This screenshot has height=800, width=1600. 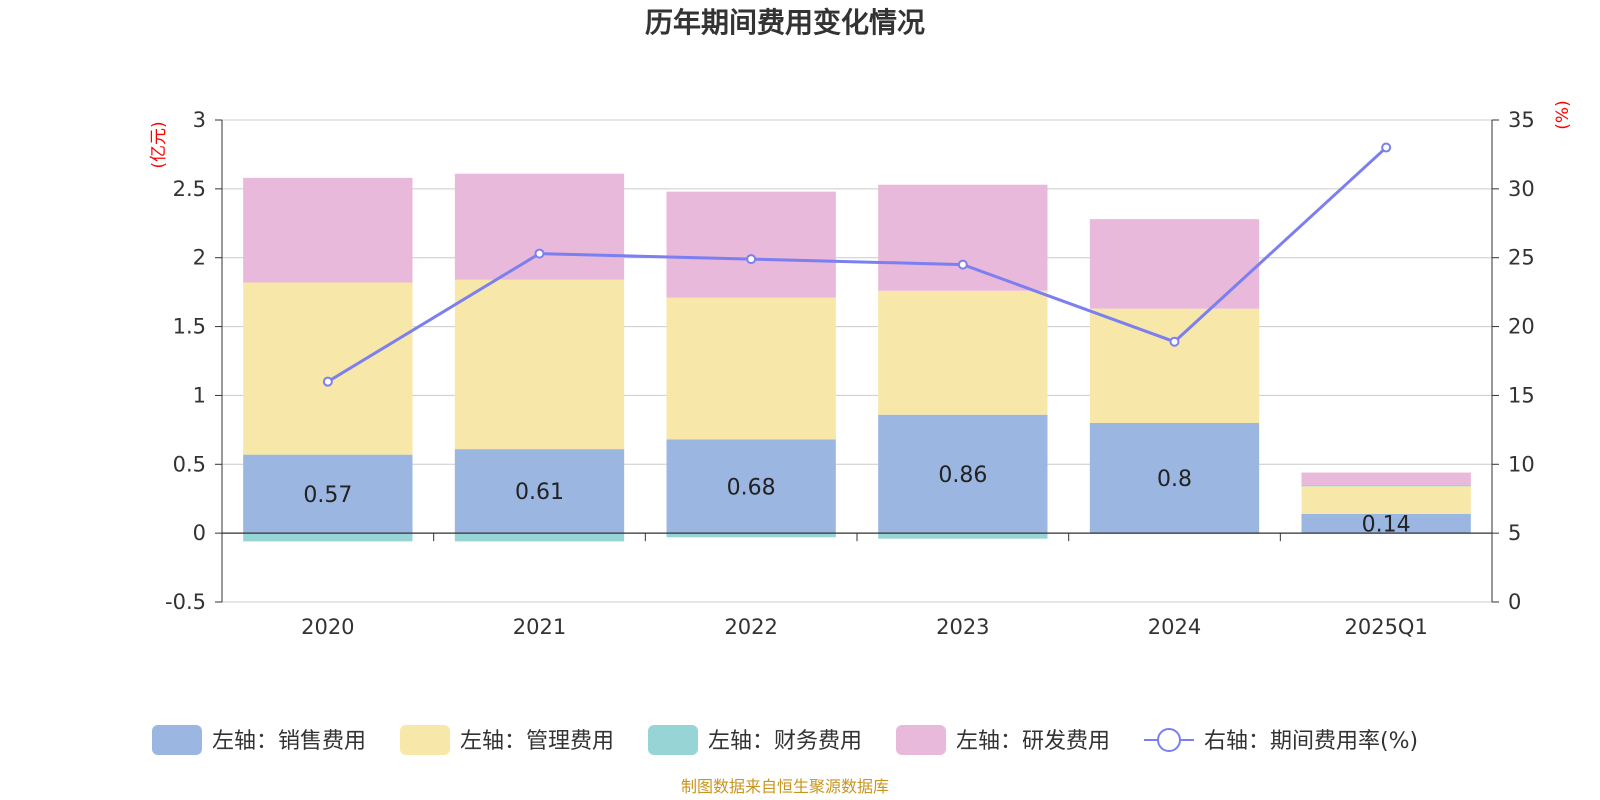 I want to click on data-labels: 0.57 0.61 0.68 0.86 0.8 0.14, so click(x=856, y=500).